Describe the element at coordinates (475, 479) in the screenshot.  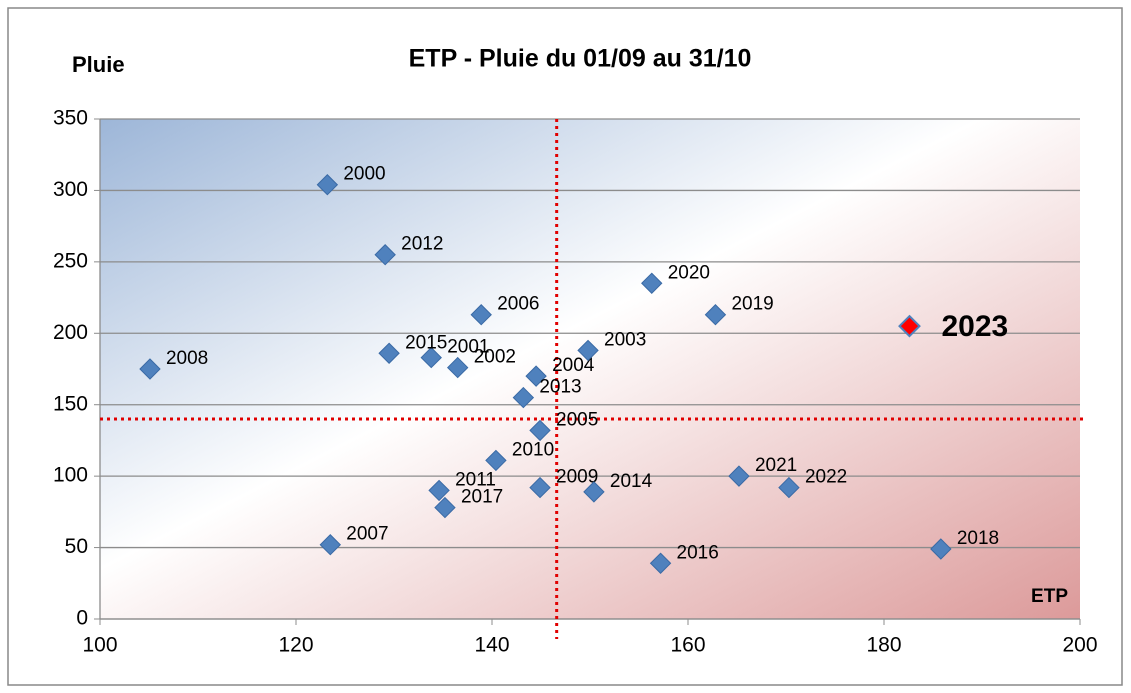
I see `point-label: 2011` at that location.